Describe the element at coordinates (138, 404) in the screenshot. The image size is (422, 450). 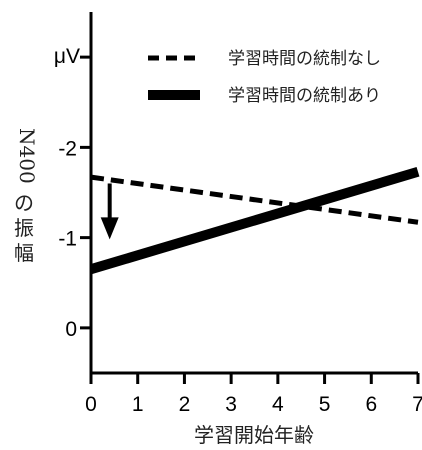
I see `x-tick-label: 1` at that location.